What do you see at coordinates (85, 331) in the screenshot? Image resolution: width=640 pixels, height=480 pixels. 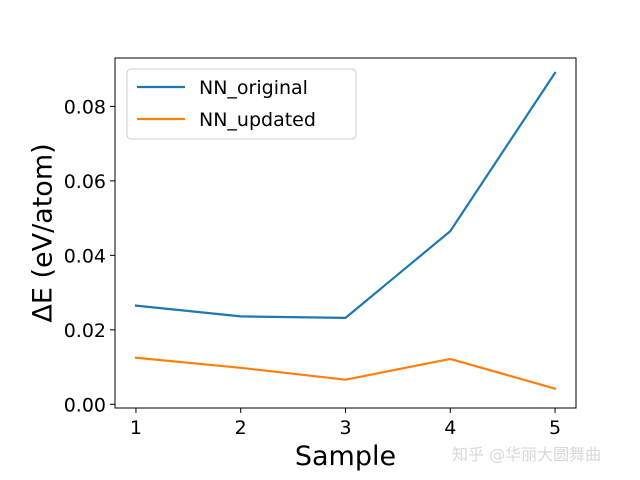 I see `y-tick-label: 0.02` at bounding box center [85, 331].